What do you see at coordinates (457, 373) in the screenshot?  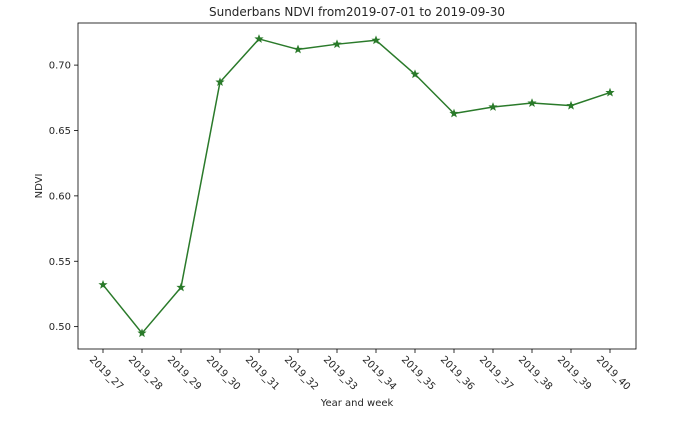 I see `x-tick-label: 2019_36` at bounding box center [457, 373].